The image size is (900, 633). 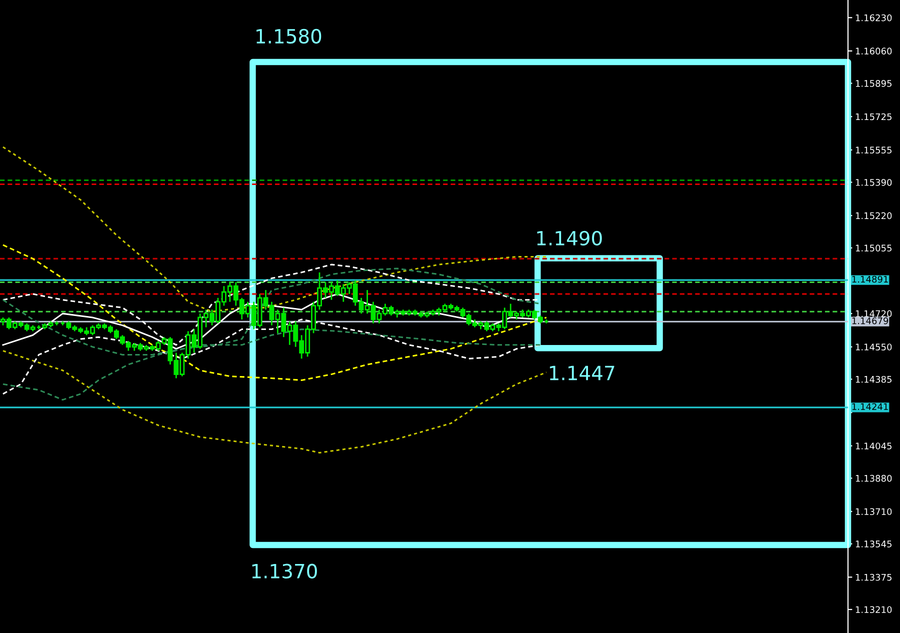 I want to click on y-tick-label: 1.15725, so click(x=874, y=116).